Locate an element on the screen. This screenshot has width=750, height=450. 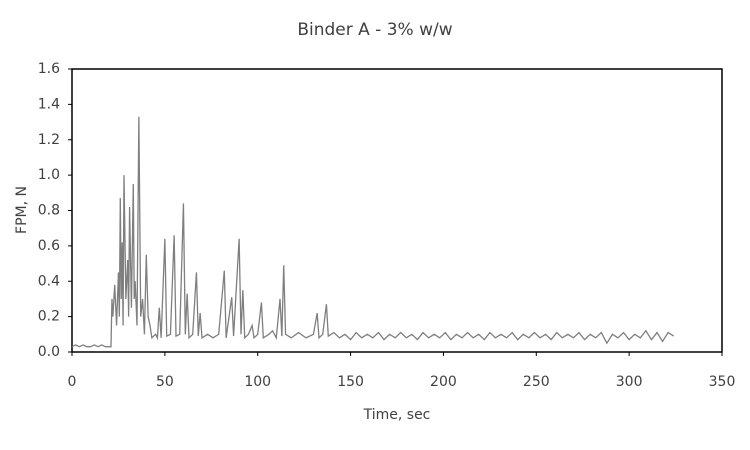
y-tick-label: 0.4 is located at coordinates (49, 281).